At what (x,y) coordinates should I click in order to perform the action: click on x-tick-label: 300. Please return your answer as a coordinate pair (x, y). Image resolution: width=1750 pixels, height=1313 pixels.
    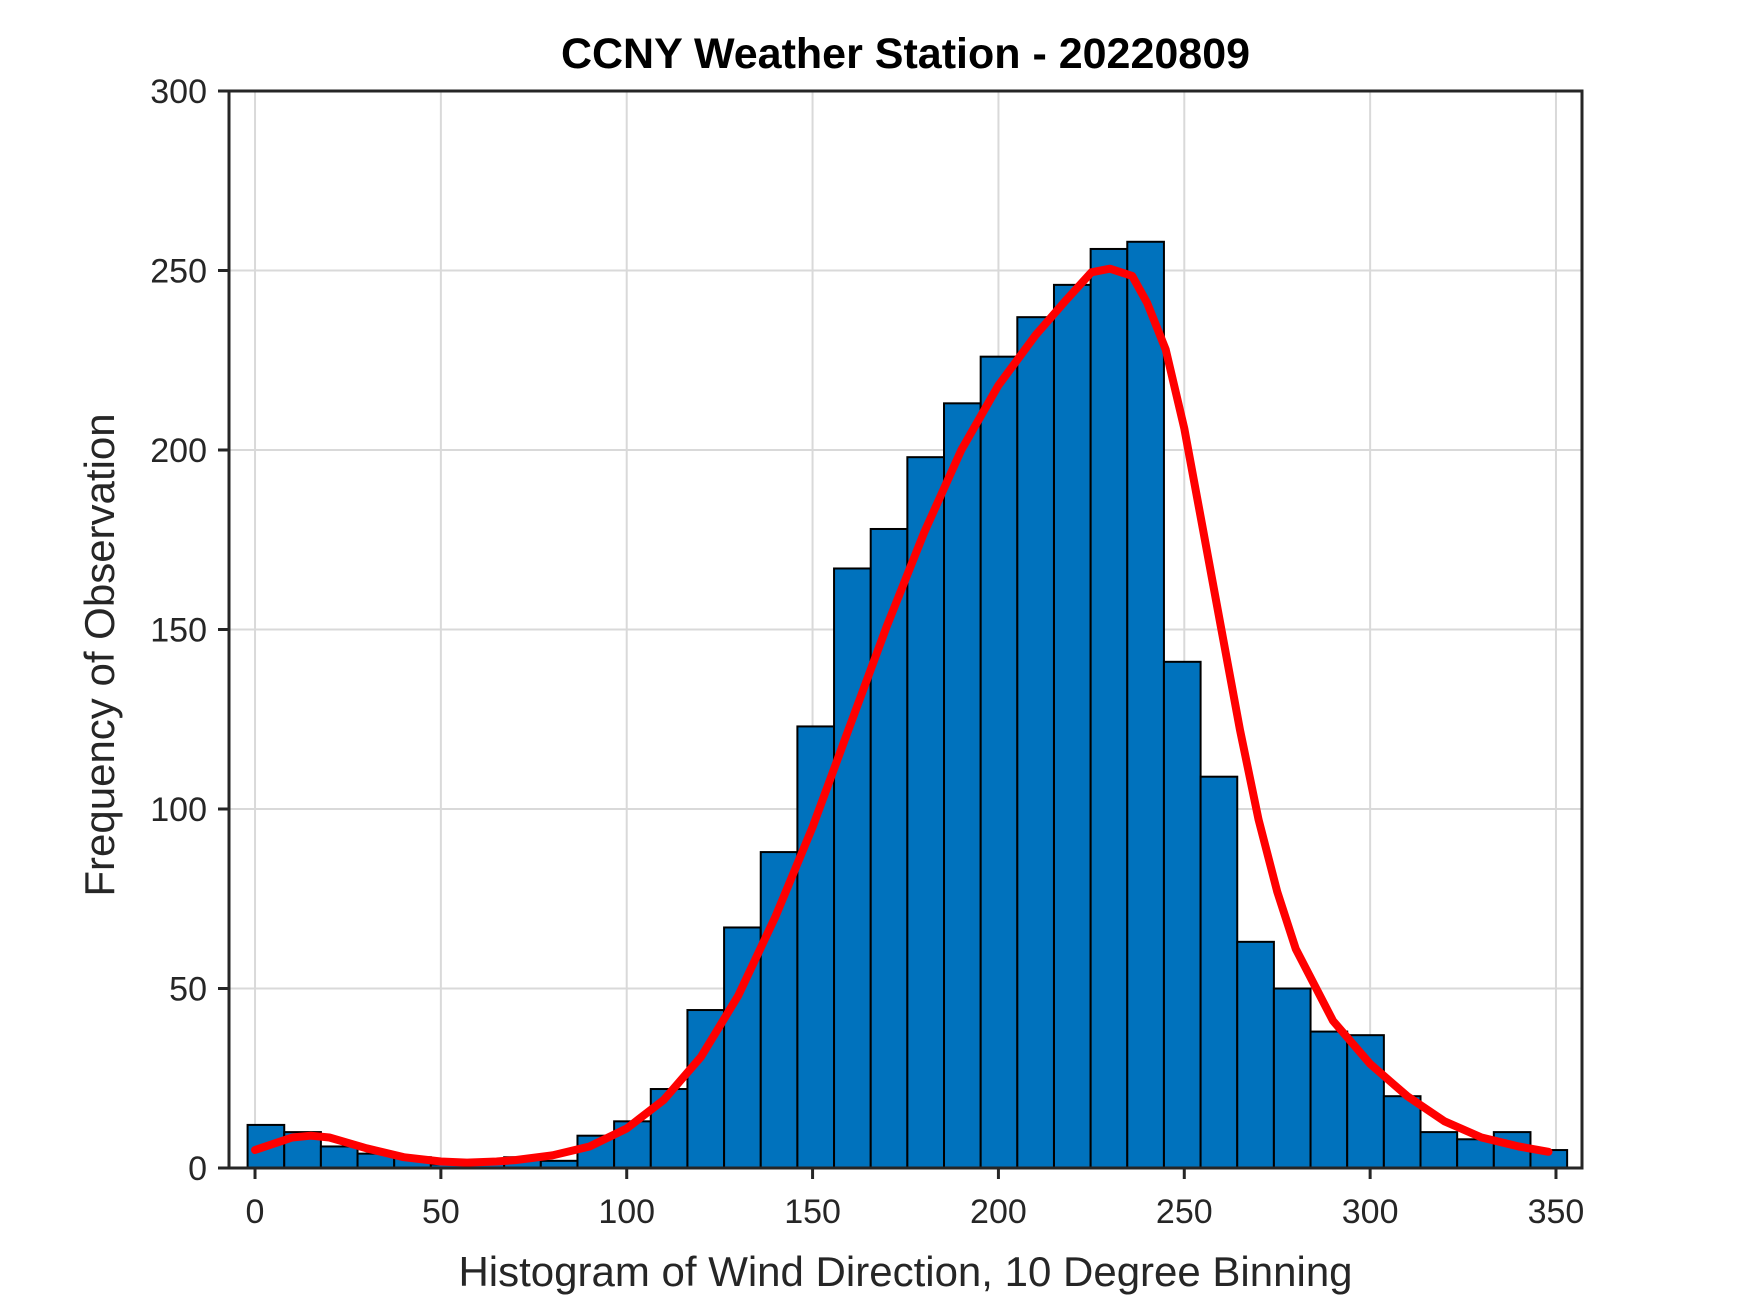
    Looking at the image, I should click on (1370, 1212).